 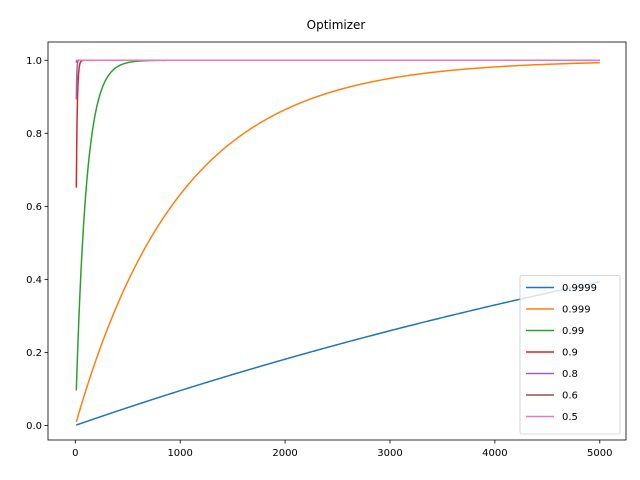 What do you see at coordinates (570, 374) in the screenshot?
I see `legend-label-4: 0.8` at bounding box center [570, 374].